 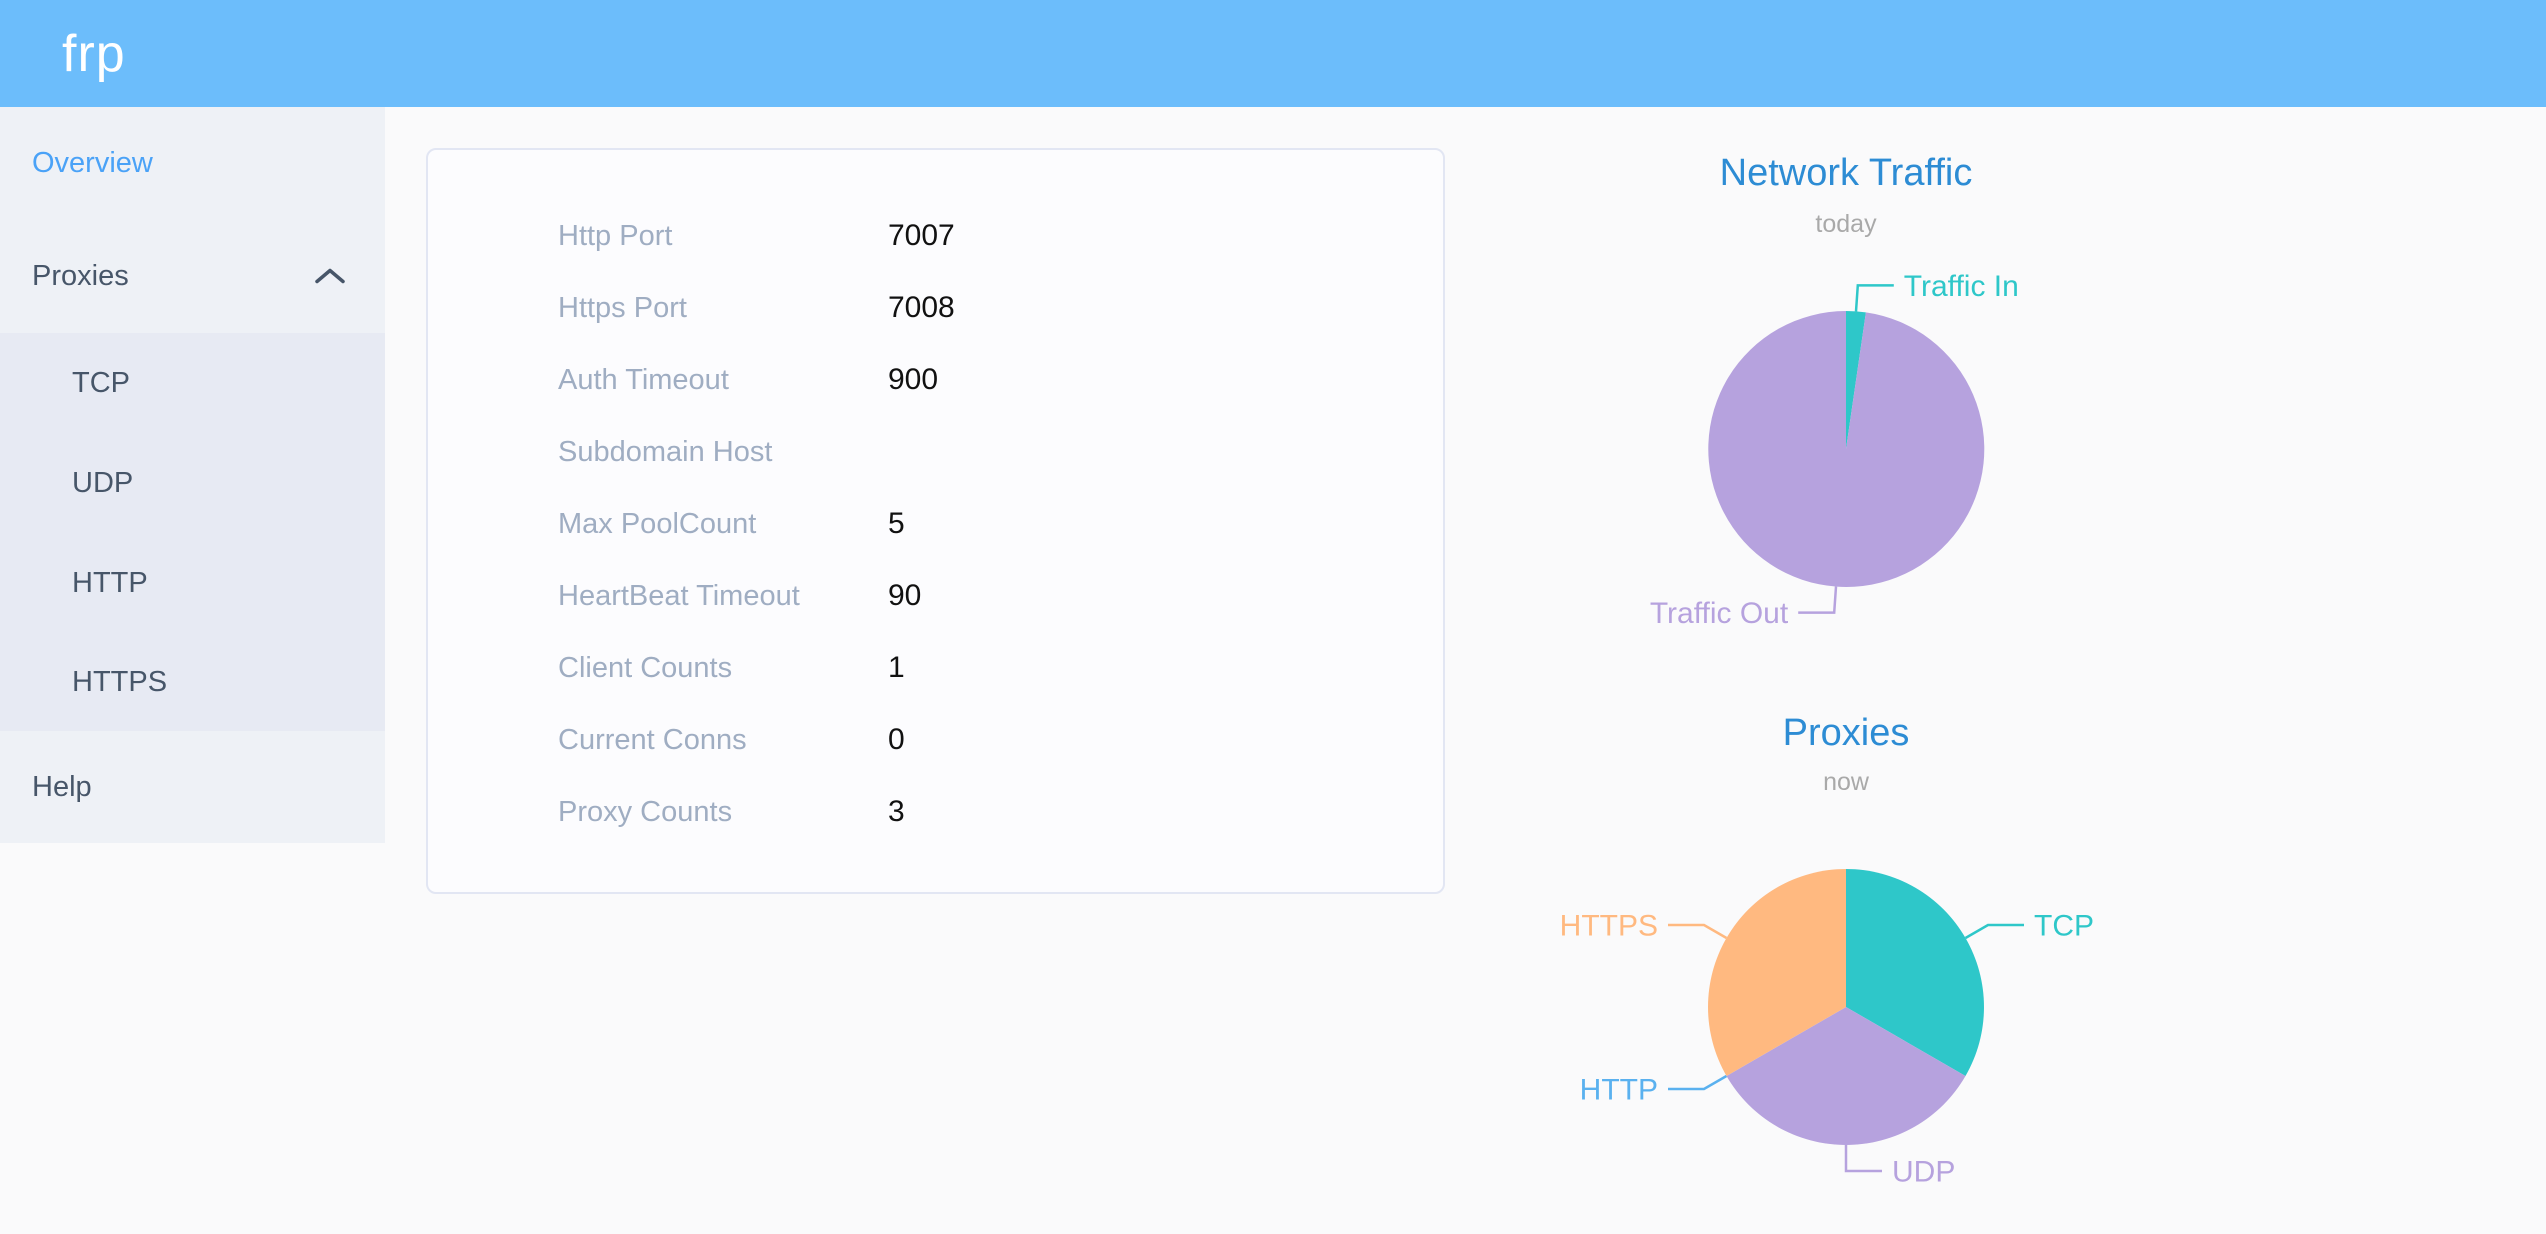 I want to click on pie-leader-tcp, so click(x=1994, y=931).